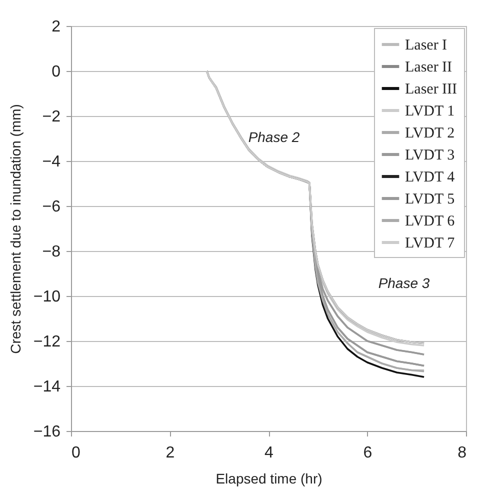 Image resolution: width=499 pixels, height=503 pixels. Describe the element at coordinates (462, 453) in the screenshot. I see `x-tick-label: 8` at that location.